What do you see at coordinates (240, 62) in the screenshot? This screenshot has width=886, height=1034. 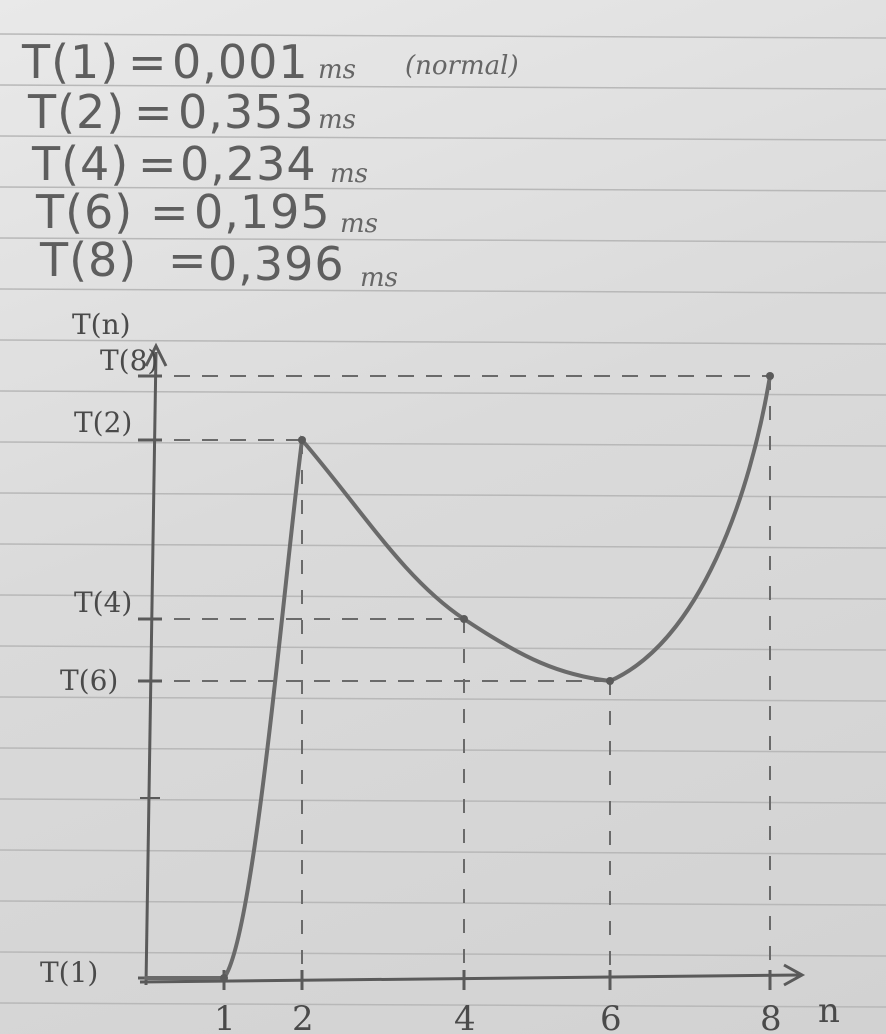 I see `note-line-1-value: 0,001` at bounding box center [240, 62].